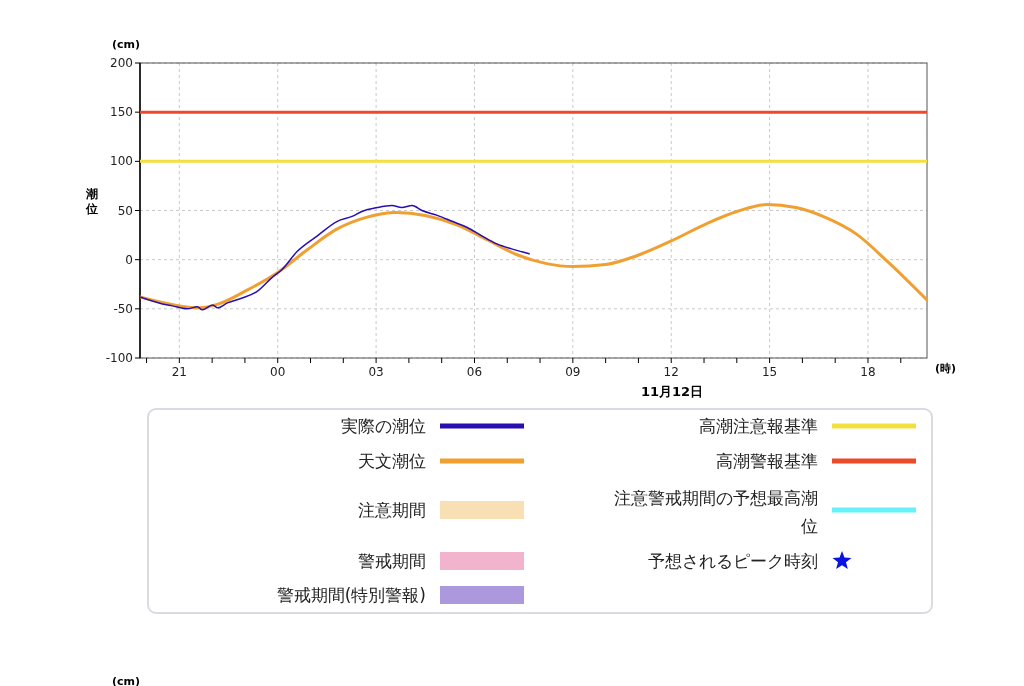 This screenshot has width=1024, height=686. What do you see at coordinates (125, 210) in the screenshot?
I see `y-tick-label: 50` at bounding box center [125, 210].